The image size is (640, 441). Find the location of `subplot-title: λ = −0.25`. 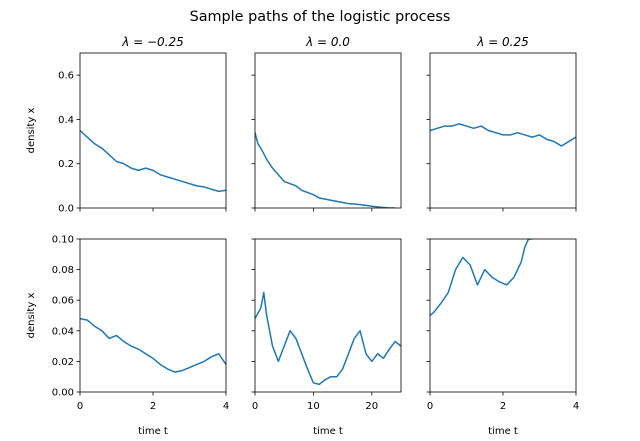

subplot-title: λ = −0.25 is located at coordinates (152, 42).